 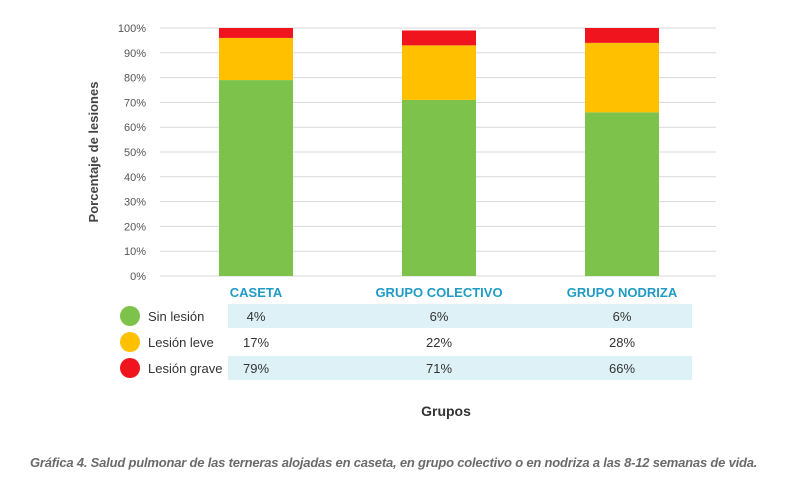 What do you see at coordinates (135, 128) in the screenshot?
I see `y-tick-label: 60%` at bounding box center [135, 128].